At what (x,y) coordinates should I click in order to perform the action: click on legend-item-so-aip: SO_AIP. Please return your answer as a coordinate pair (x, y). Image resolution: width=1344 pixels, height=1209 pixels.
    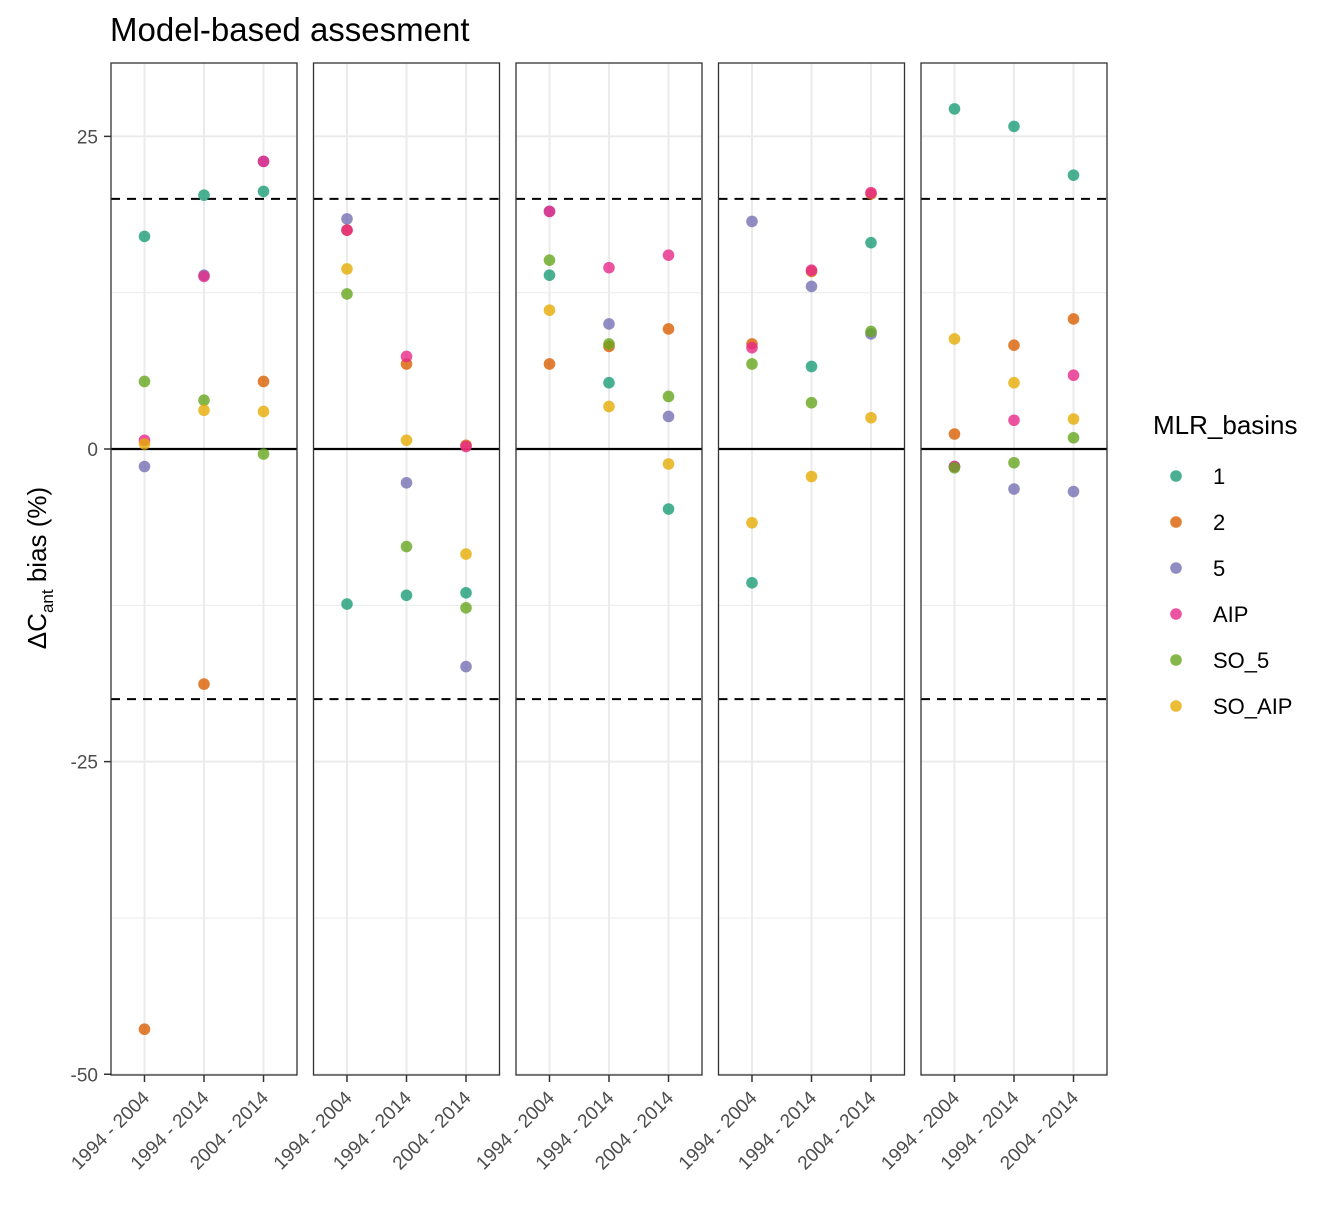
    Looking at the image, I should click on (1231, 706).